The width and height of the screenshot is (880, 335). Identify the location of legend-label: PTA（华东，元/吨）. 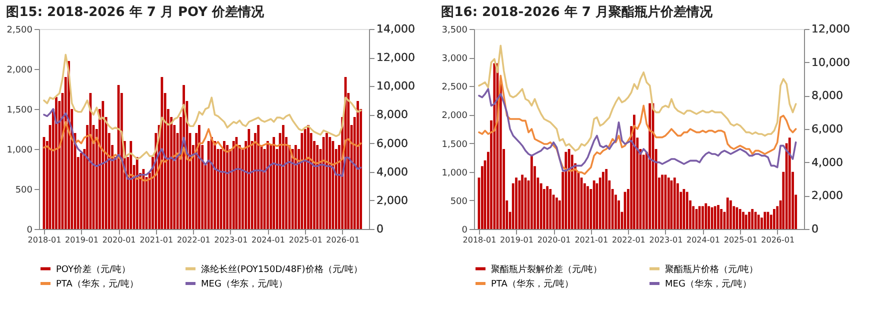
(532, 284).